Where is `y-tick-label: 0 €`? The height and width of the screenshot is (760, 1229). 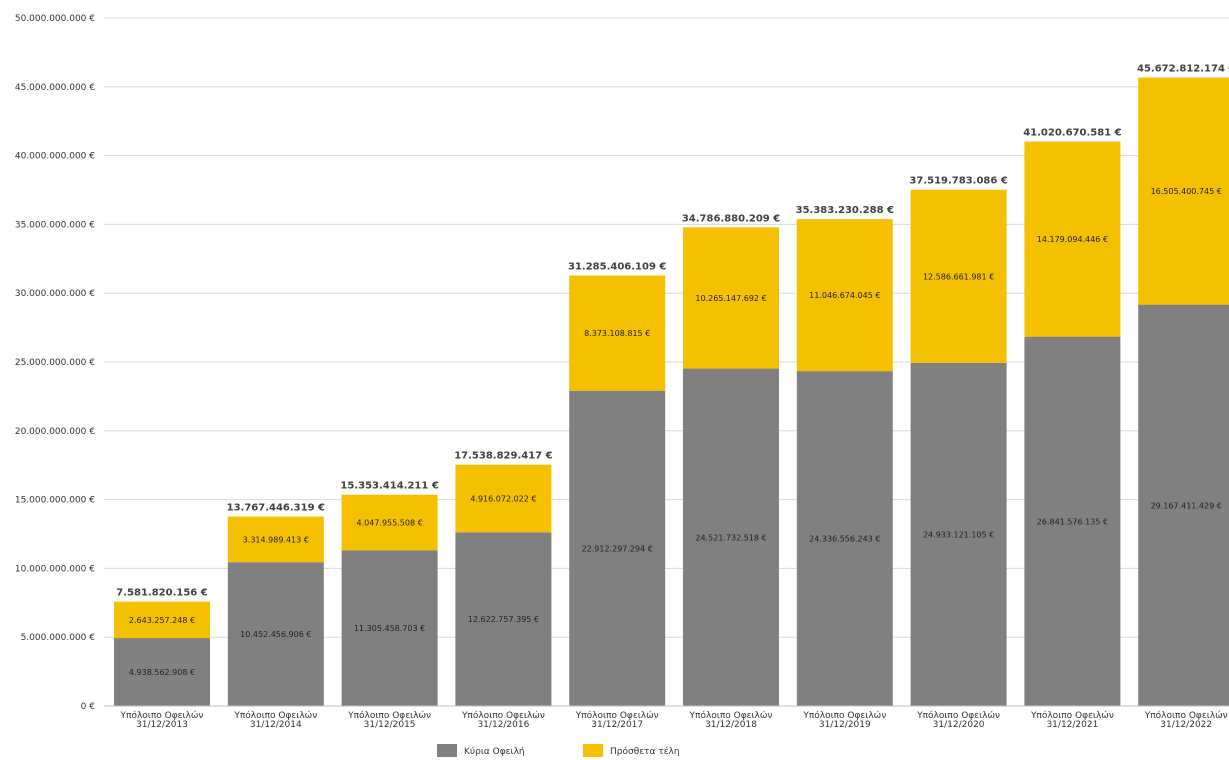 y-tick-label: 0 € is located at coordinates (88, 707).